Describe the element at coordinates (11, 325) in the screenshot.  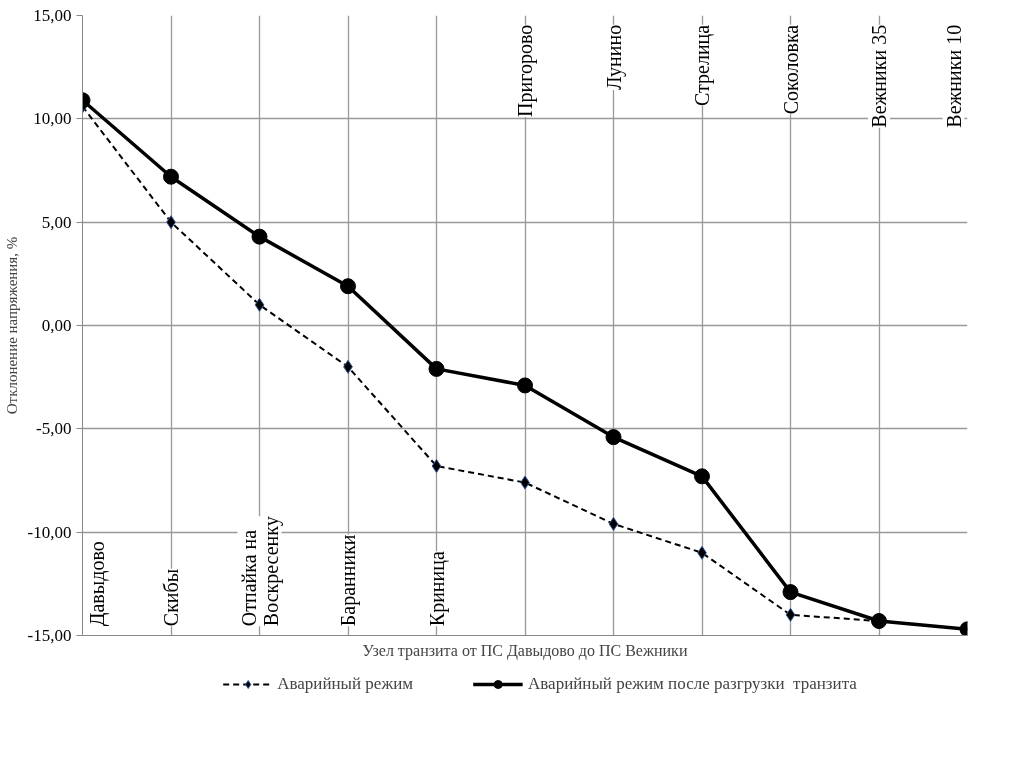
I see `y-axis-title: Отклонение напряжения, %` at that location.